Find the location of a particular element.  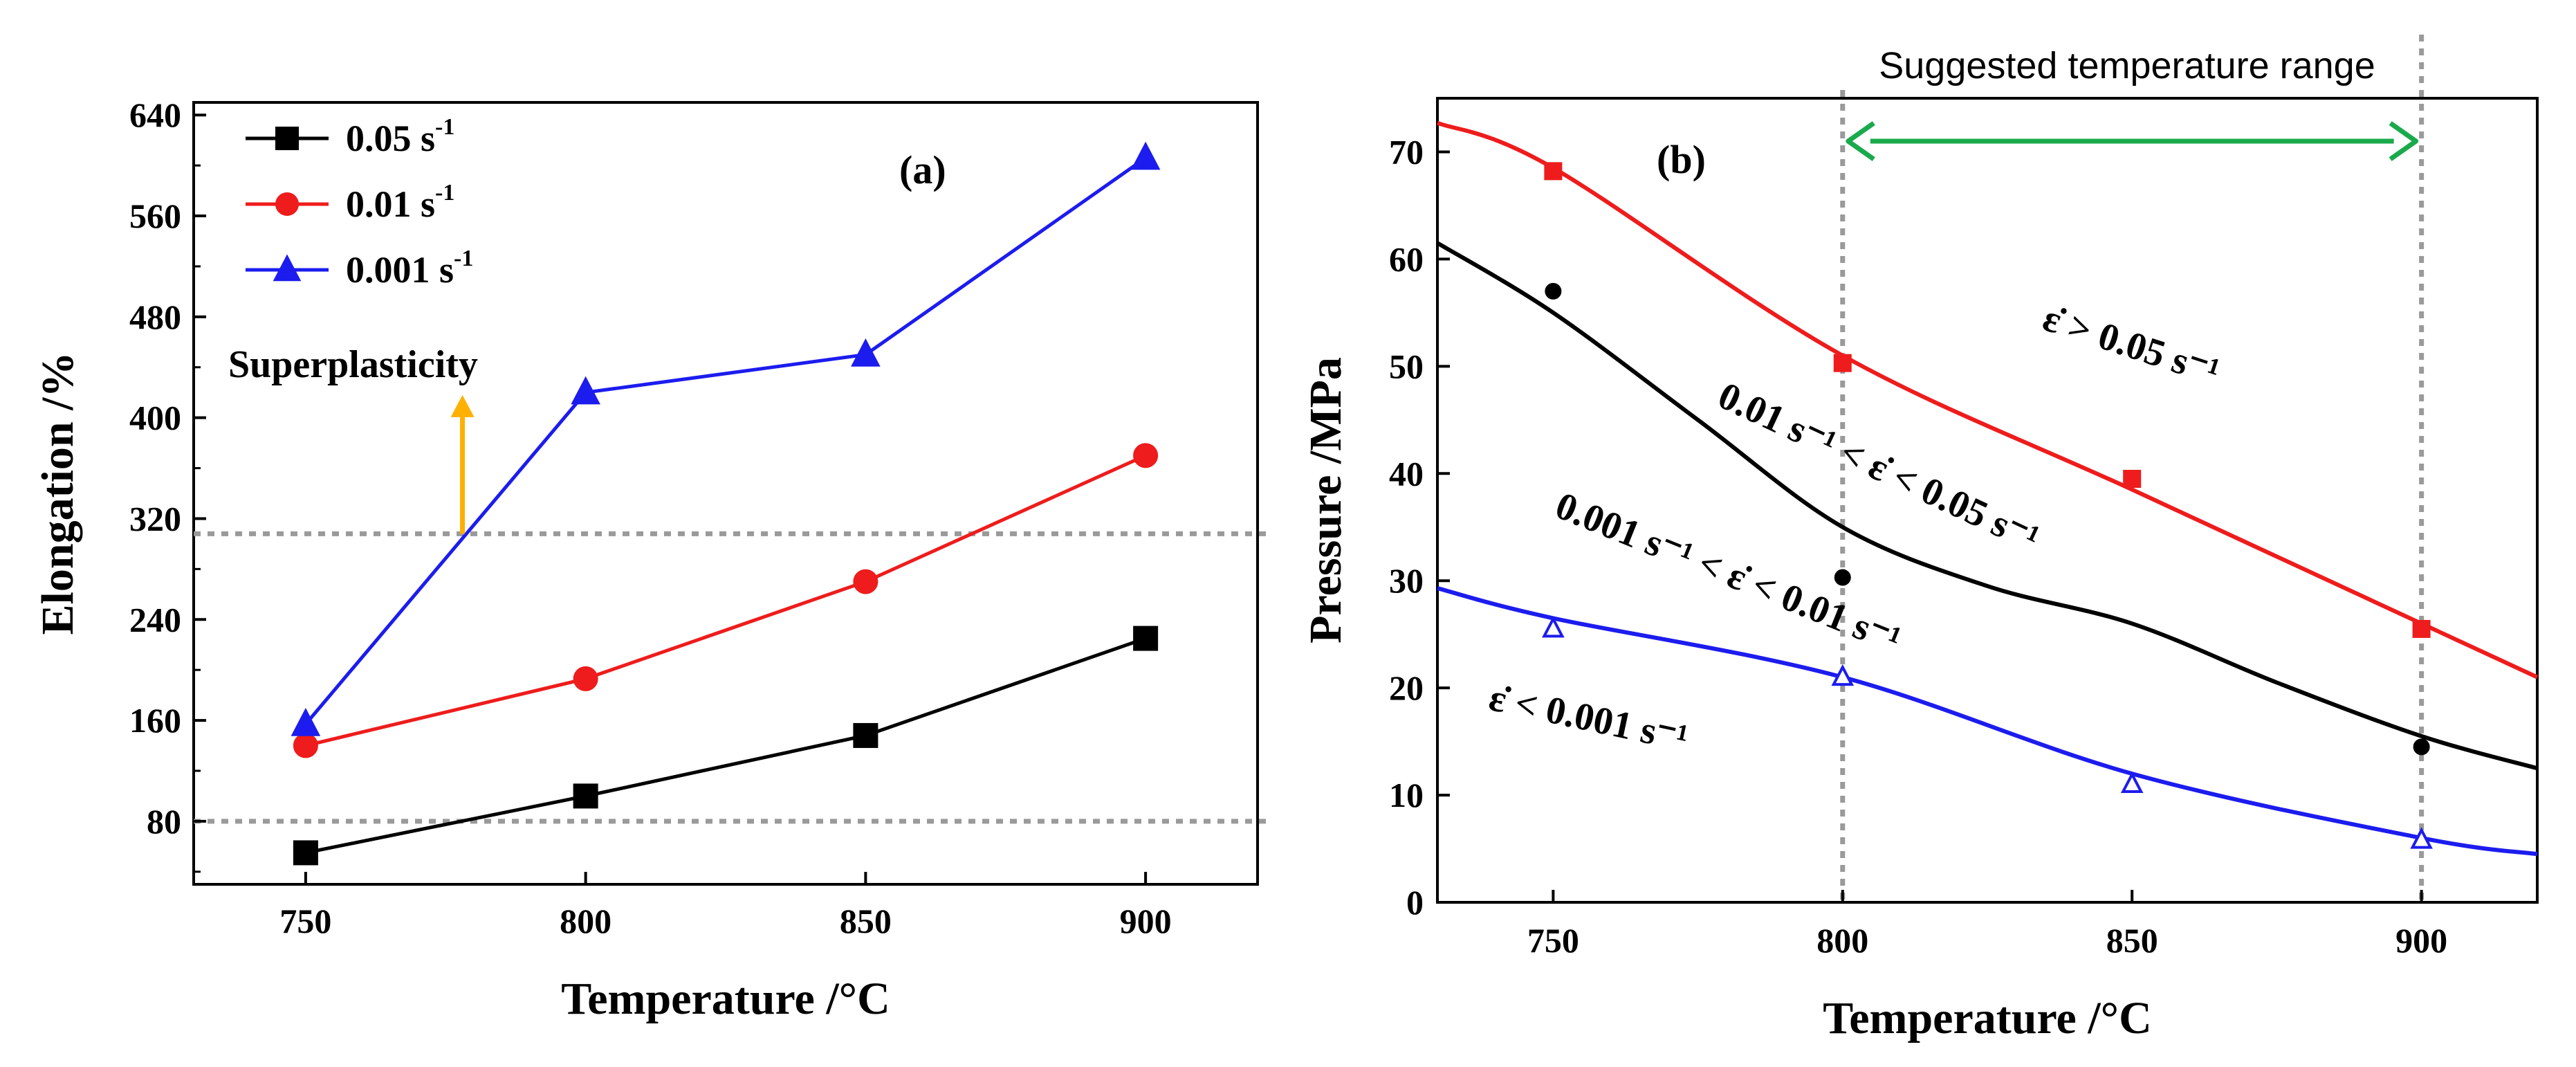

range-arrow-right-head is located at coordinates (2404, 141).